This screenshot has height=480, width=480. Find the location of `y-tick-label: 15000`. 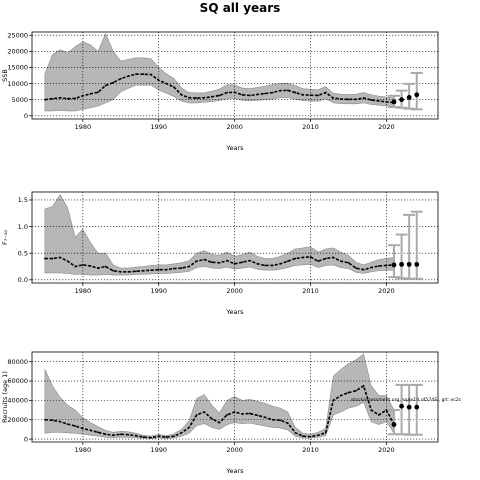

y-tick-label: 15000 is located at coordinates (17, 68).